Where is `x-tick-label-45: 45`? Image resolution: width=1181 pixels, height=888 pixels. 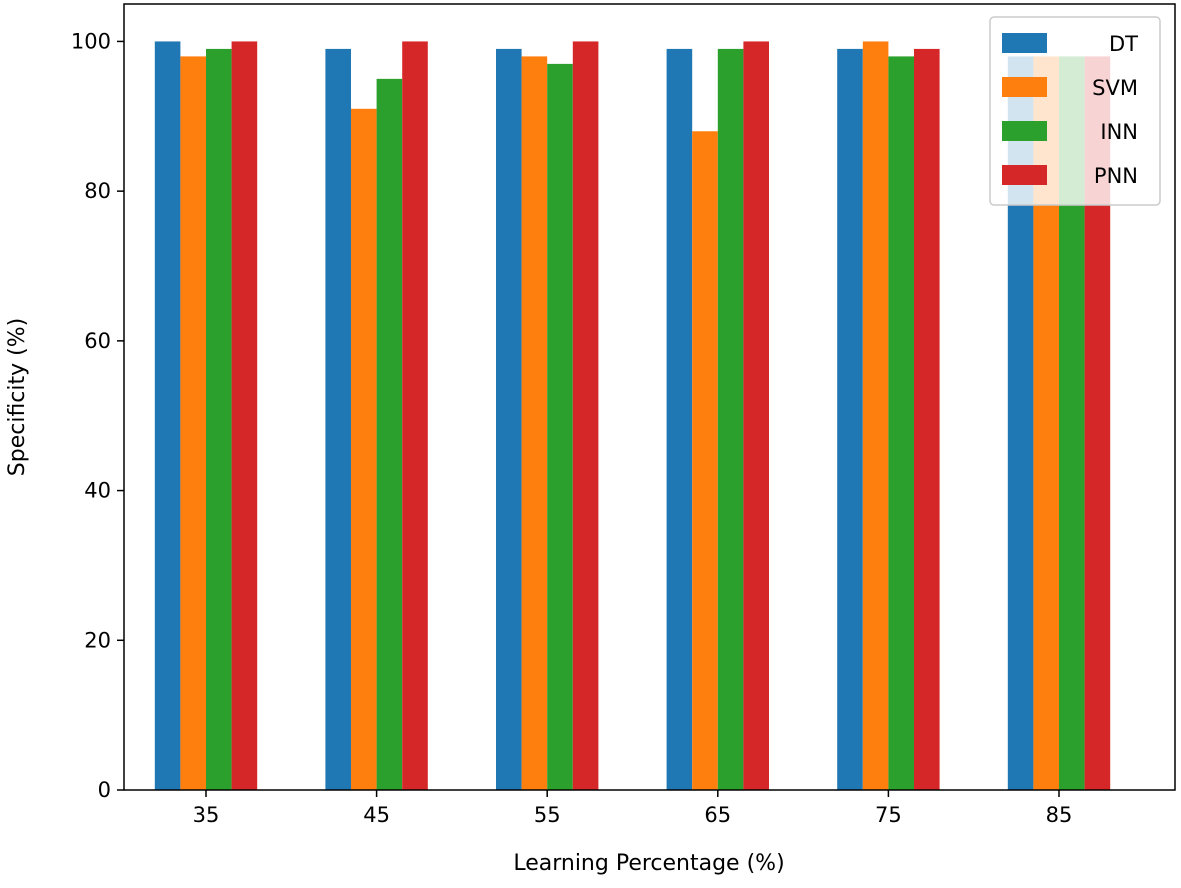 x-tick-label-45: 45 is located at coordinates (376, 815).